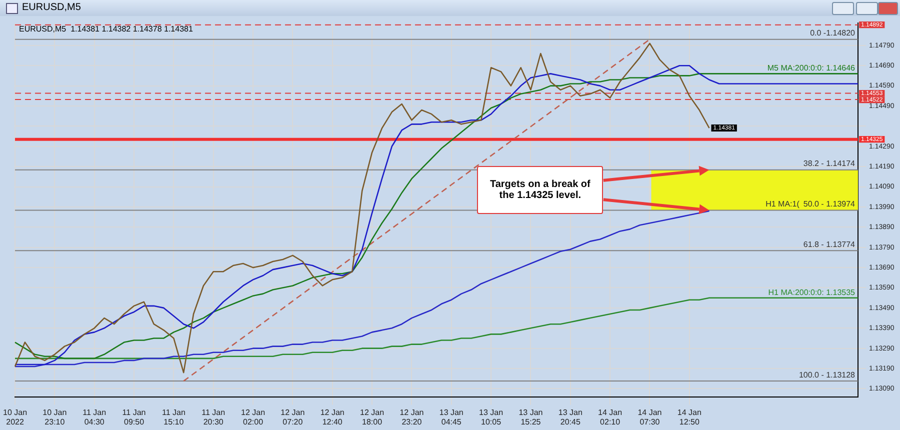  Describe the element at coordinates (833, 33) in the screenshot. I see `annotation: 0.0 -1.14820` at that location.